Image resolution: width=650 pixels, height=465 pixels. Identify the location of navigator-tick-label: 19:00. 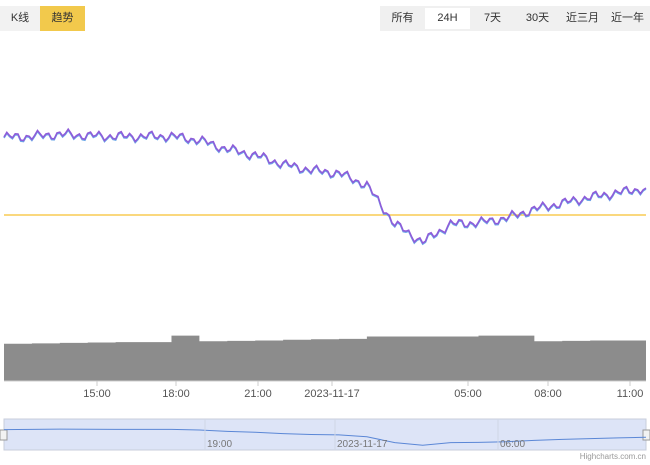
(219, 444).